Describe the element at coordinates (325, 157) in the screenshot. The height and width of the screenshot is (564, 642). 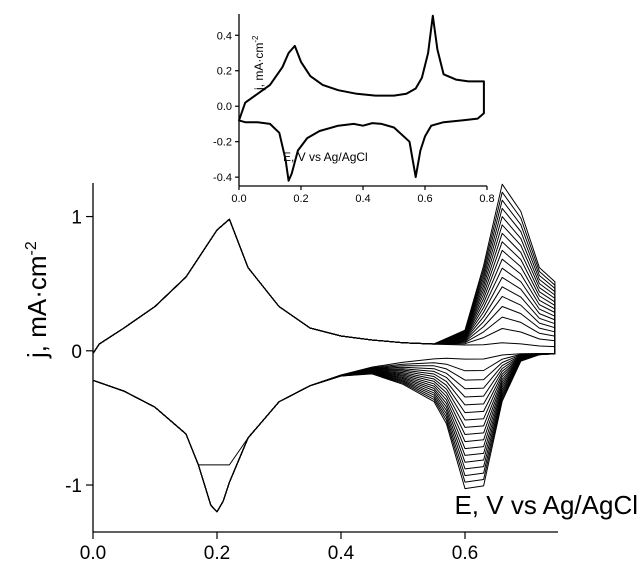
I see `inset-x-axis-label: E, V vs Ag/AgCl` at that location.